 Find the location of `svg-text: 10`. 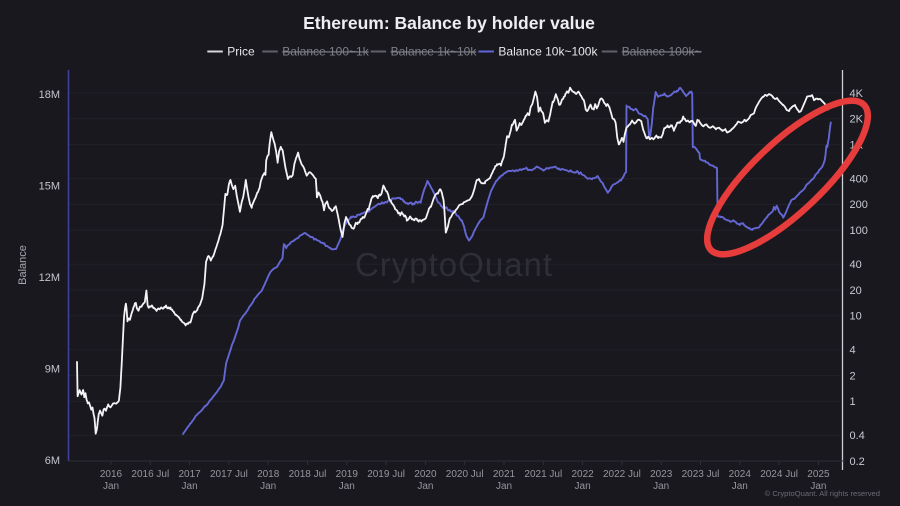

svg-text: 10 is located at coordinates (856, 317).